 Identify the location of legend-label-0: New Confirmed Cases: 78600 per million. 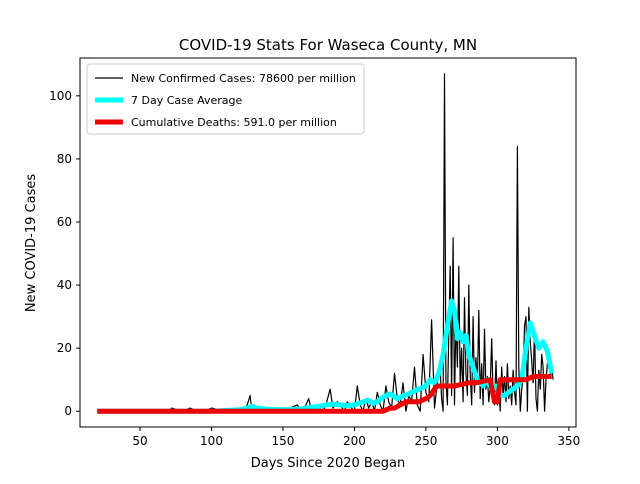
(243, 78).